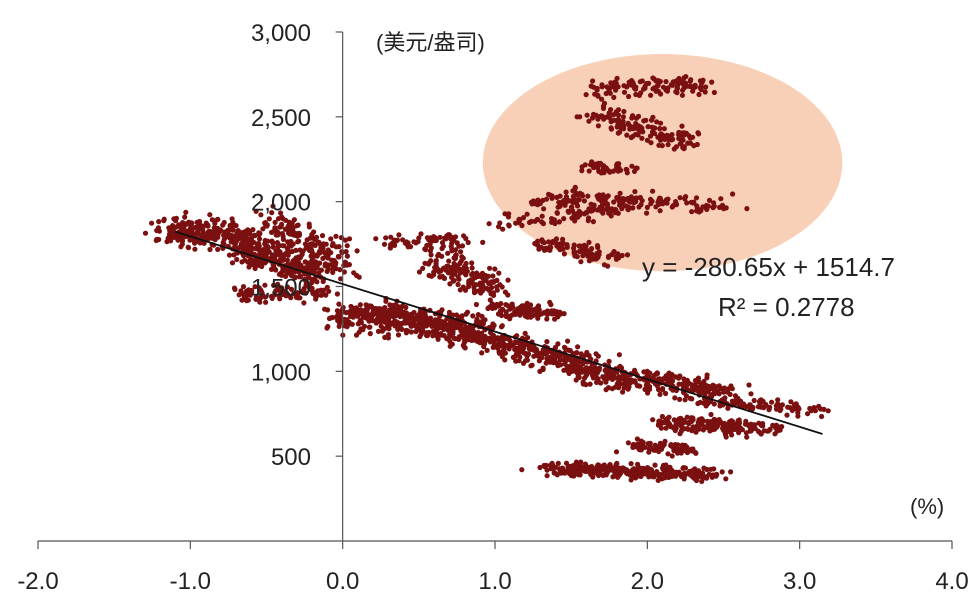  I want to click on x-tick-label: 4.0, so click(951, 581).